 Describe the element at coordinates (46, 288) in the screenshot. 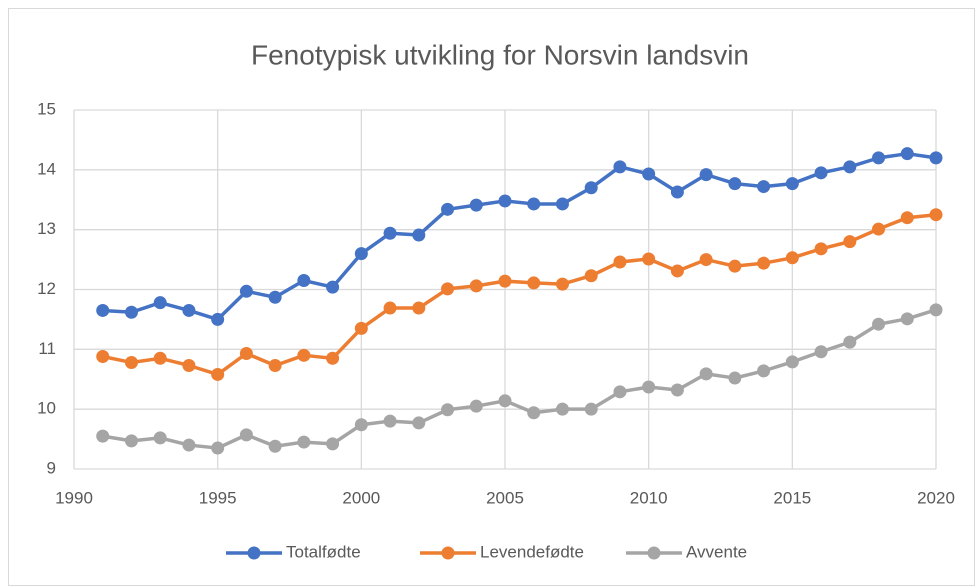

I see `y-tick-label: 12` at that location.